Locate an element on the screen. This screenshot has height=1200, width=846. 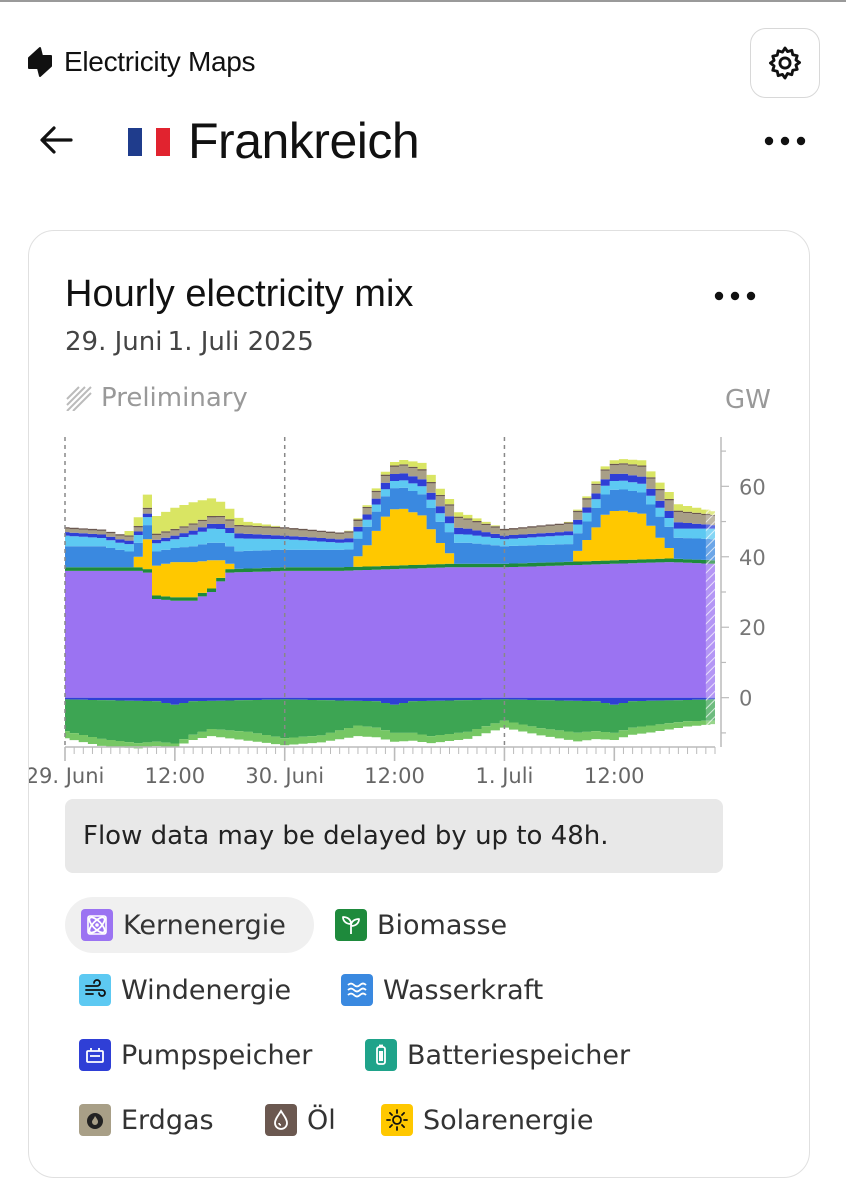
gas-flame-icon is located at coordinates (95, 1120).